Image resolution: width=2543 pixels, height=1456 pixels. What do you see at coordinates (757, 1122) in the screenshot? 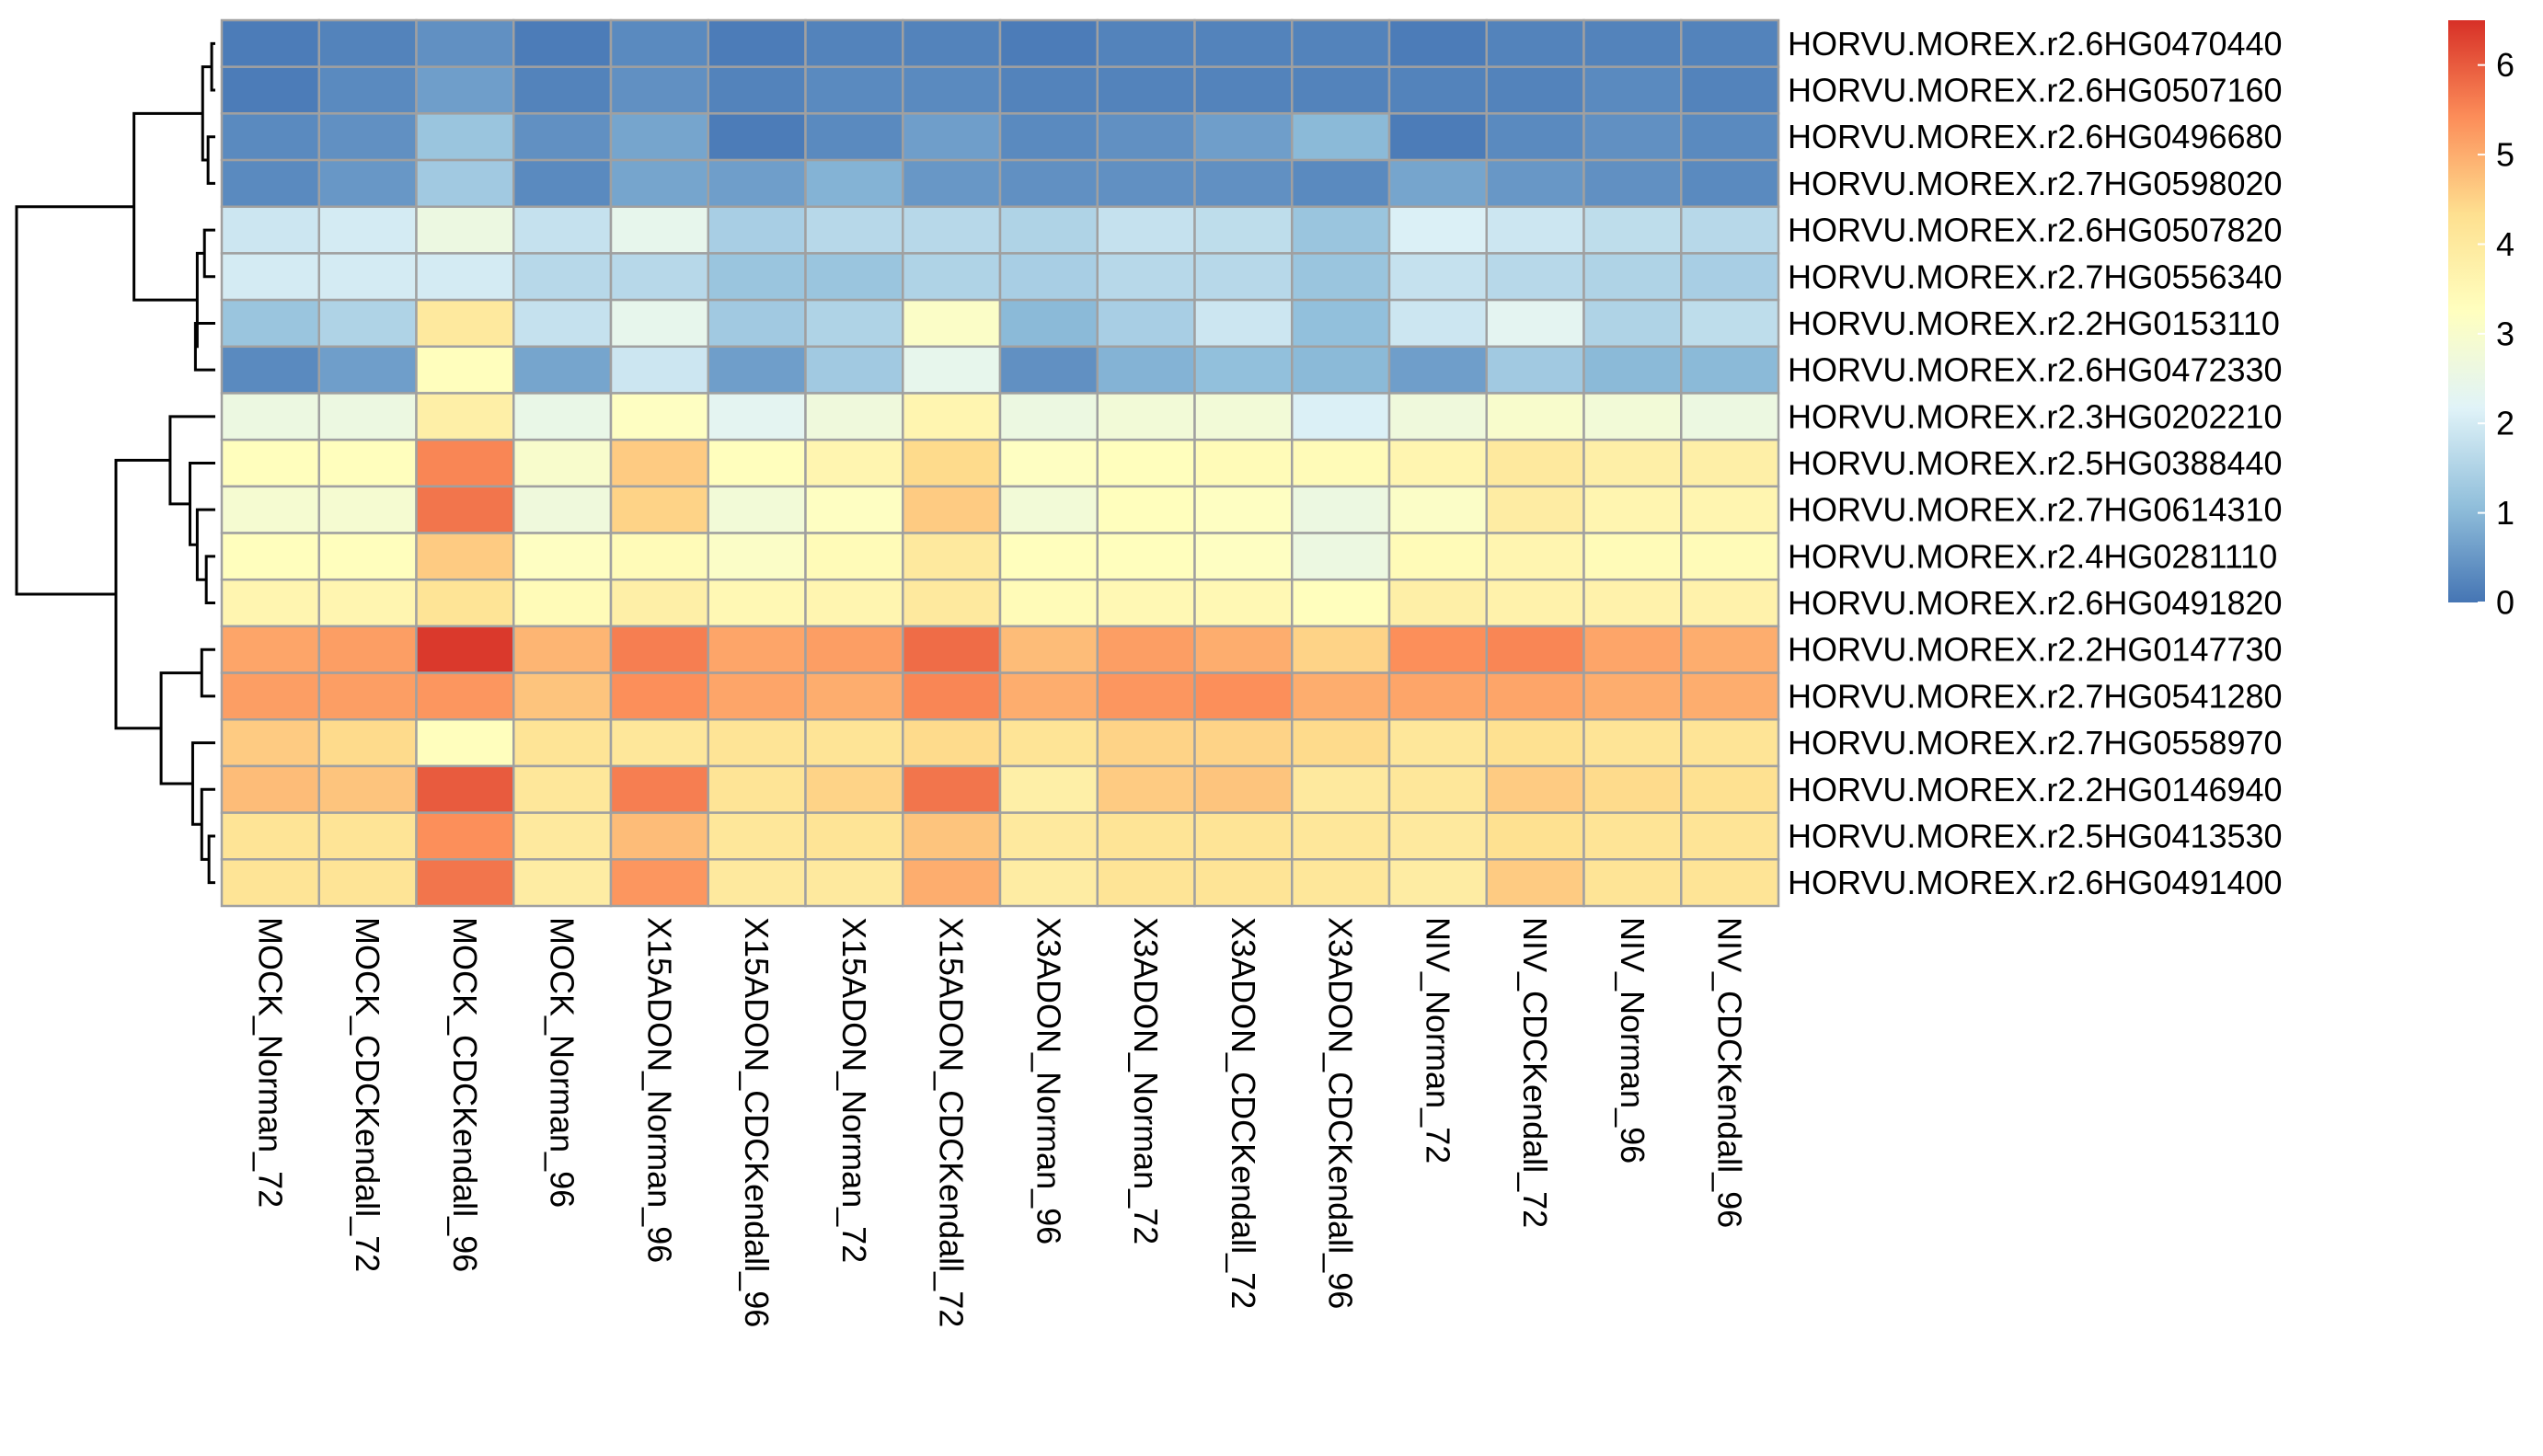
I see `column-label: X15ADON_CDCKendall_96` at bounding box center [757, 1122].